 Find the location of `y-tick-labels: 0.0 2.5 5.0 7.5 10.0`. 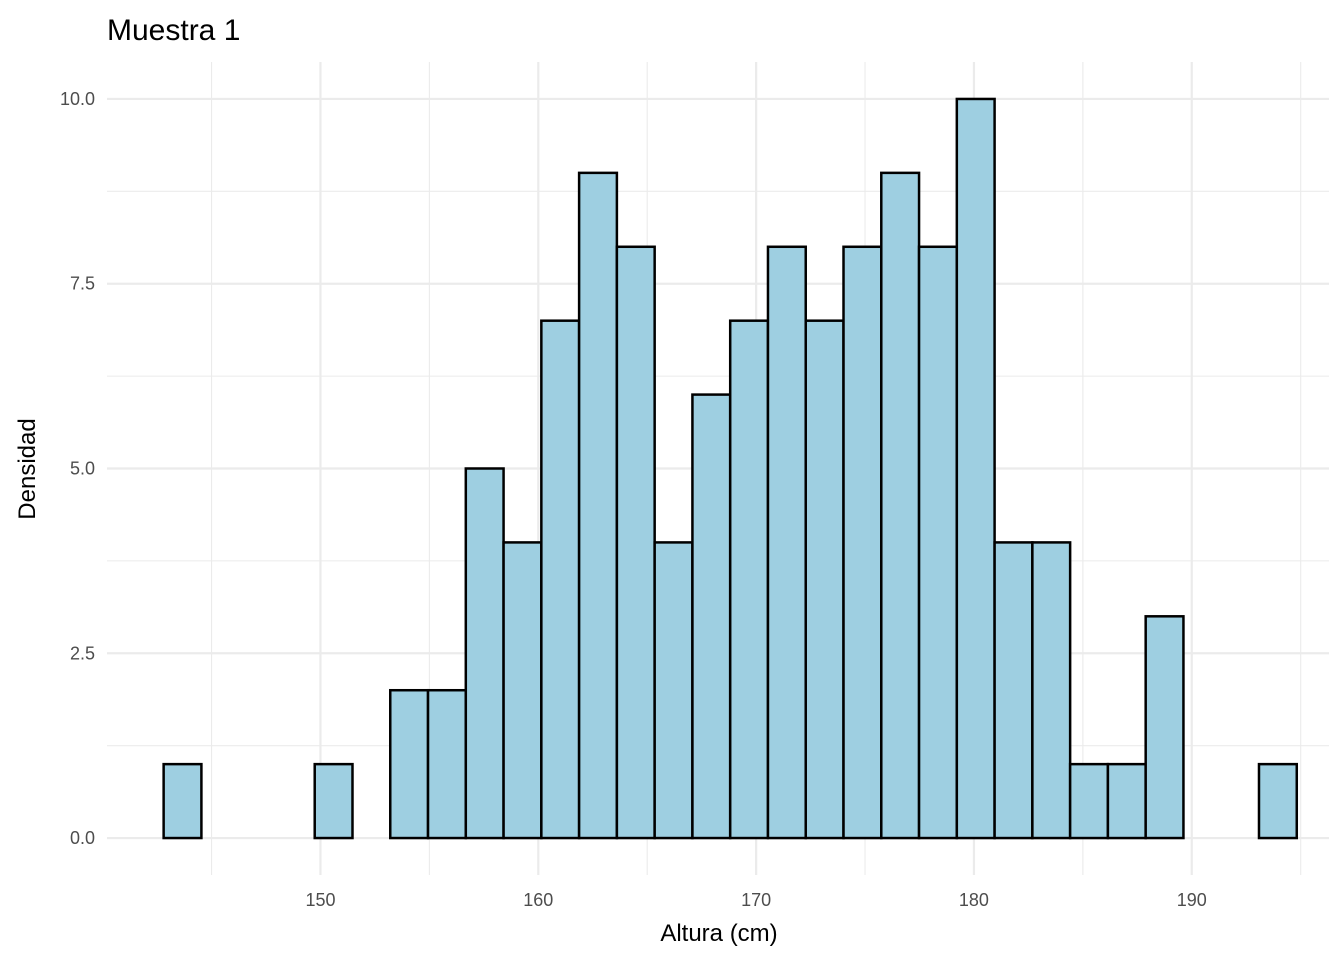

y-tick-labels: 0.0 2.5 5.0 7.5 10.0 is located at coordinates (77, 468).